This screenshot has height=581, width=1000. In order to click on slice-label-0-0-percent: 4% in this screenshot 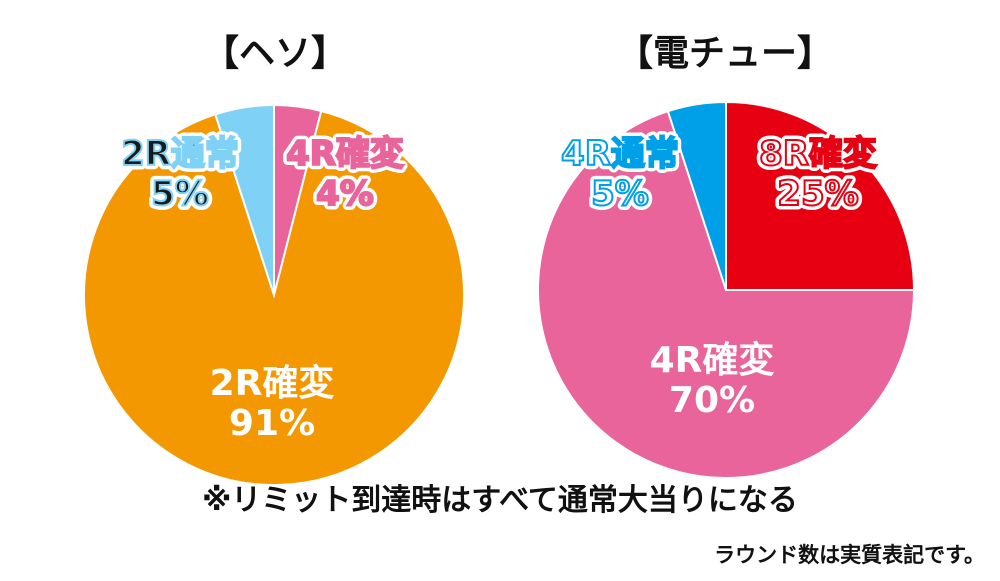, I will do `click(345, 194)`.